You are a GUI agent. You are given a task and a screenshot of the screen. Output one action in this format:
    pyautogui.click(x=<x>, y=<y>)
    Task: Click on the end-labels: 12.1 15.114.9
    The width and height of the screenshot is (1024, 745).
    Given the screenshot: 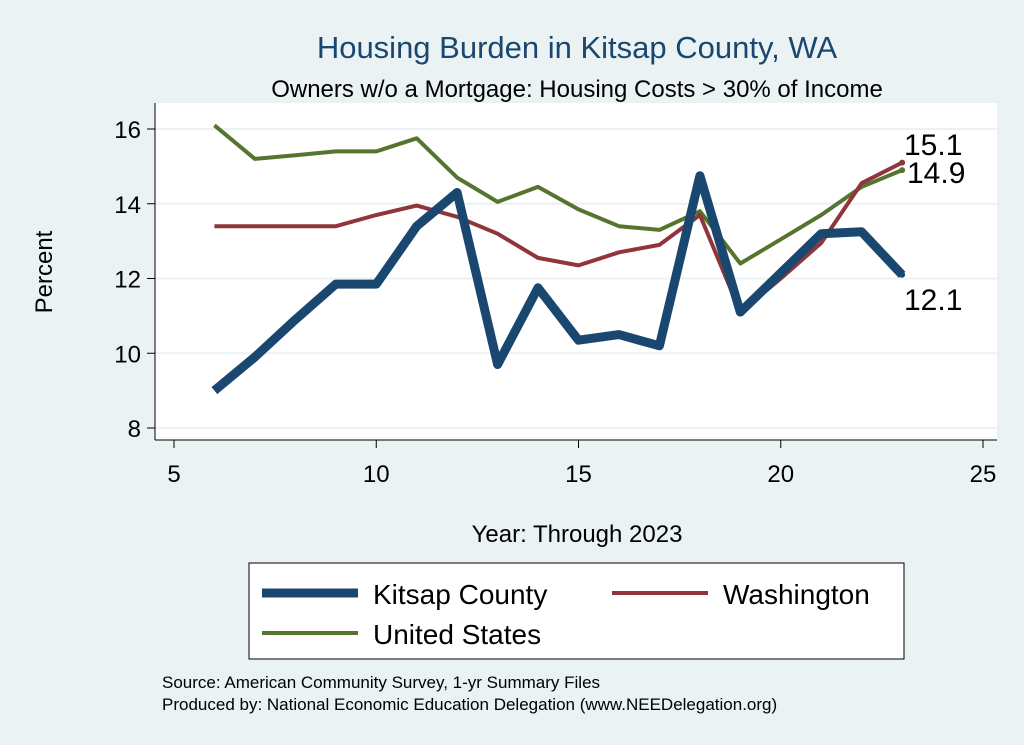 What is the action you would take?
    pyautogui.click(x=934, y=223)
    